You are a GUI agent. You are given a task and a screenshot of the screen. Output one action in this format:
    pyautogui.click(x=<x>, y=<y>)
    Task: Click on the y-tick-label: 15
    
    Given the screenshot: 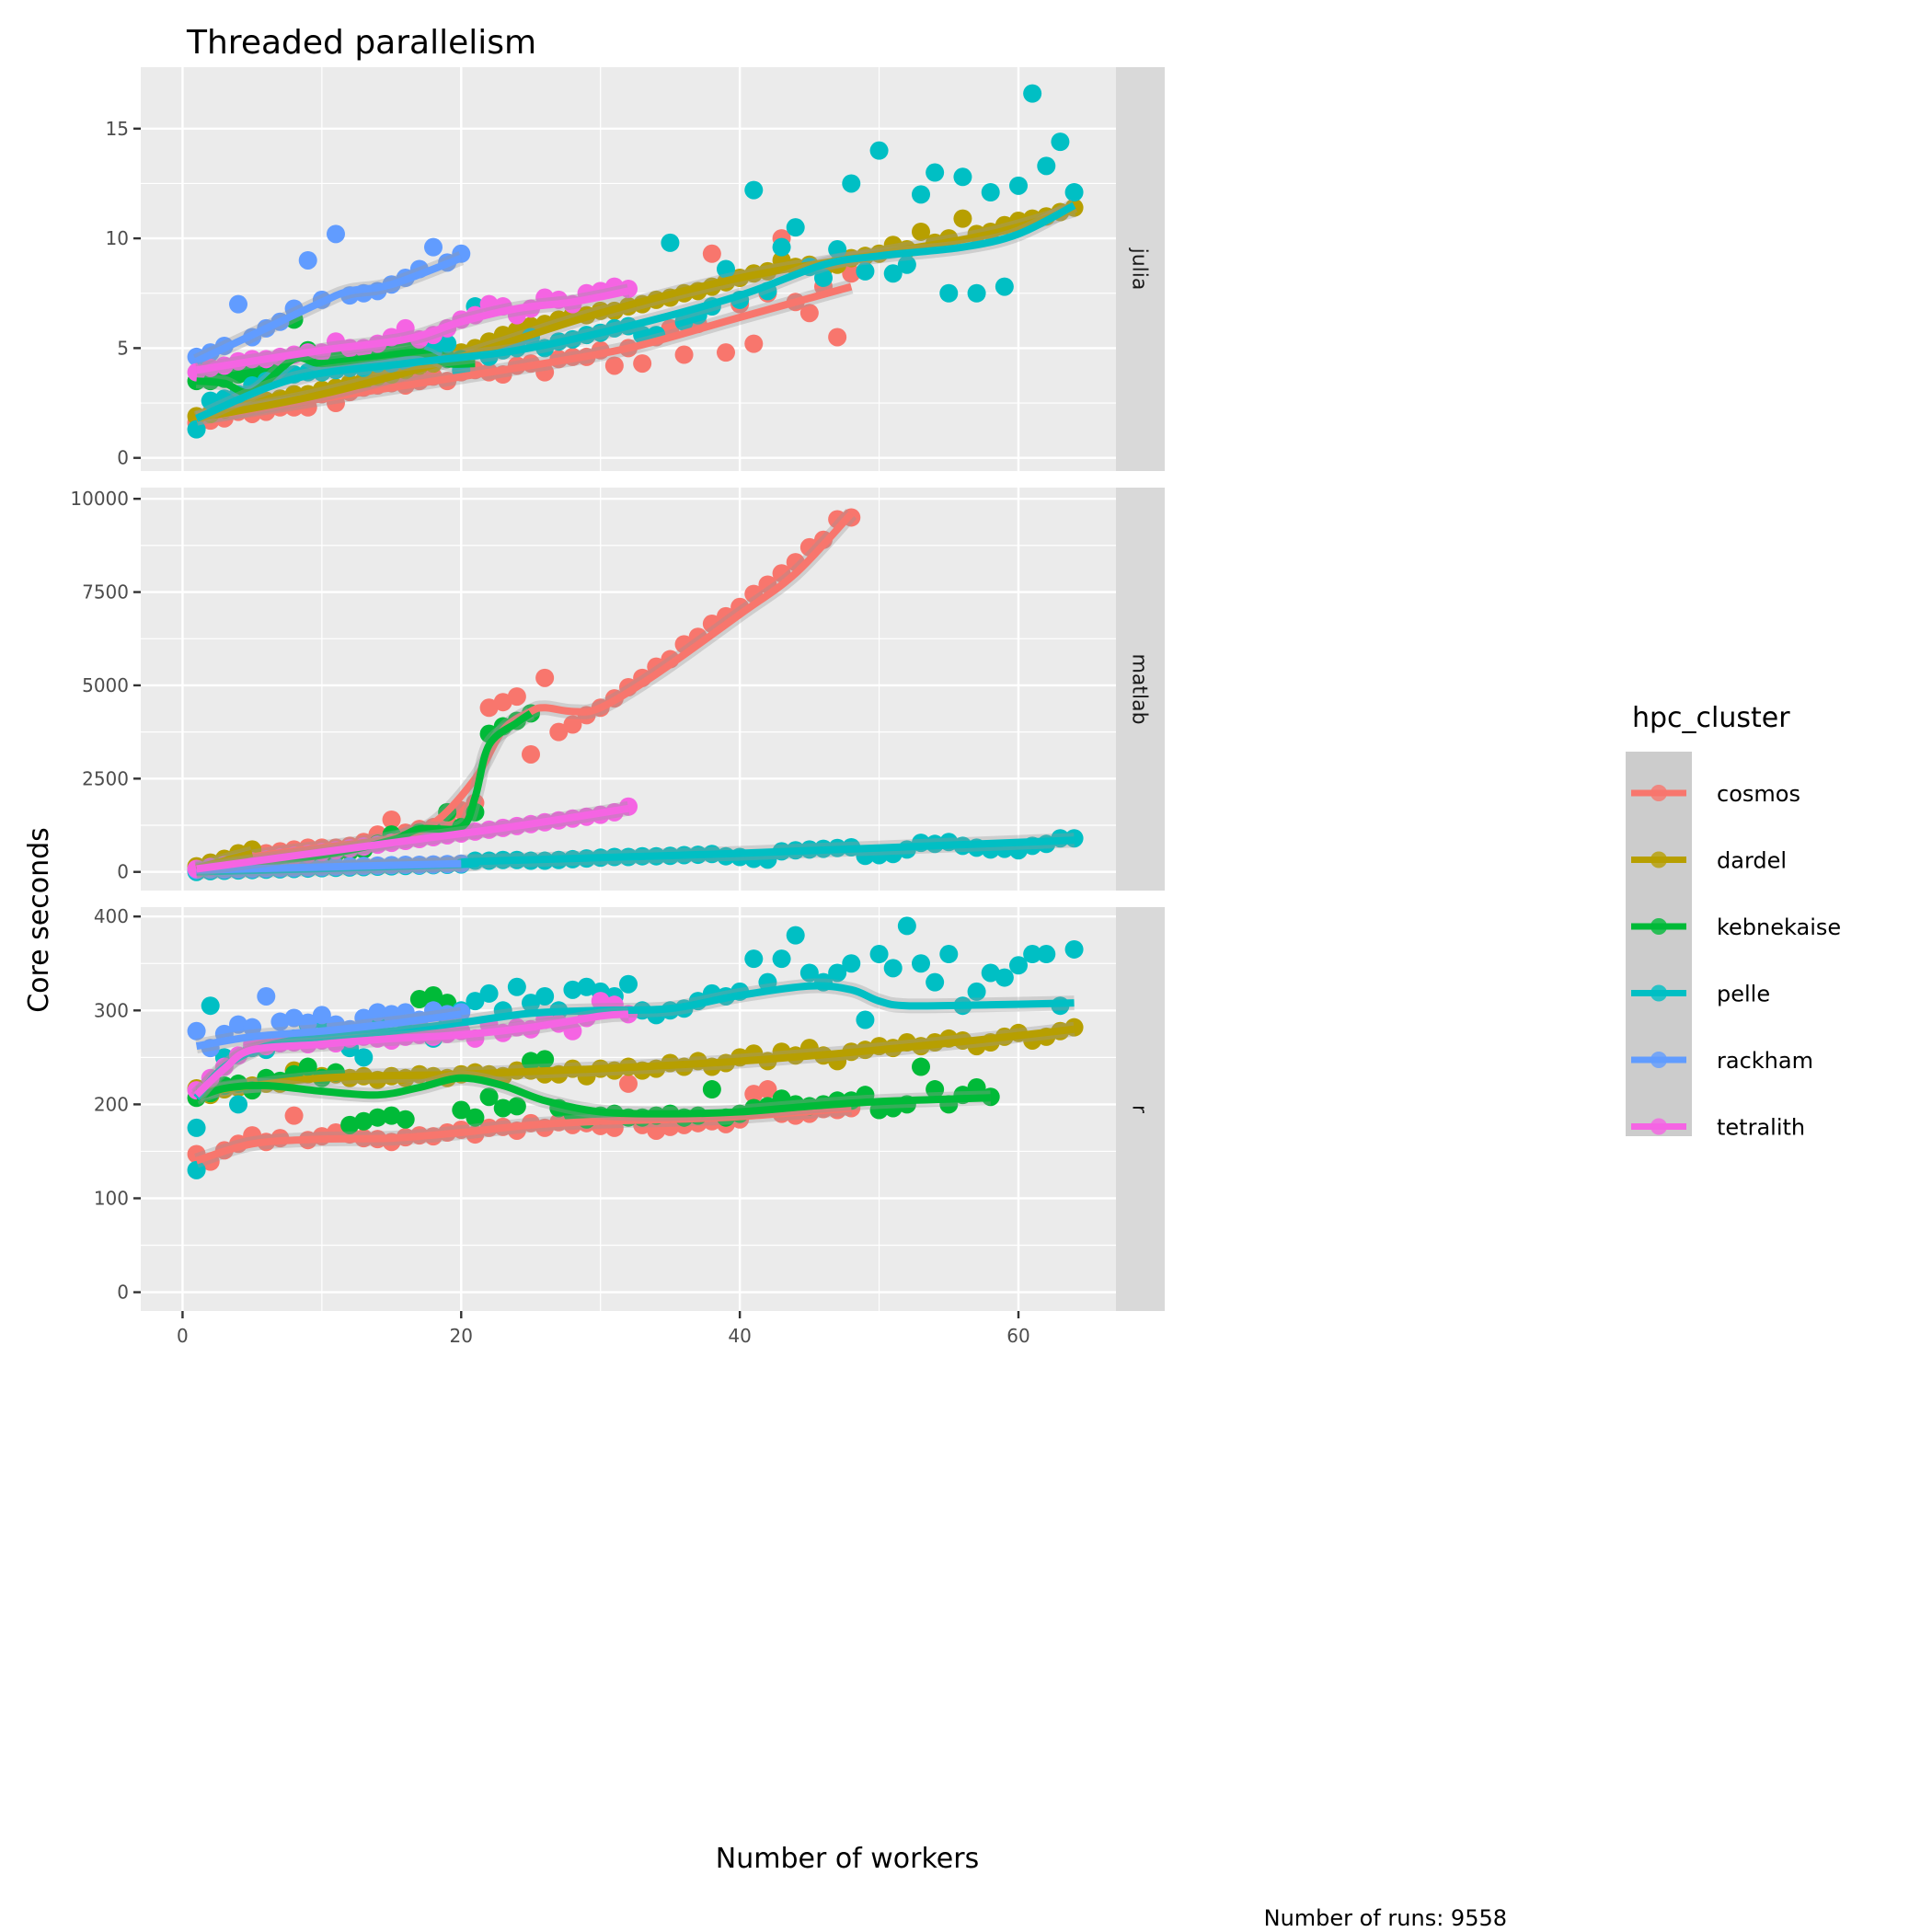 What is the action you would take?
    pyautogui.click(x=117, y=129)
    